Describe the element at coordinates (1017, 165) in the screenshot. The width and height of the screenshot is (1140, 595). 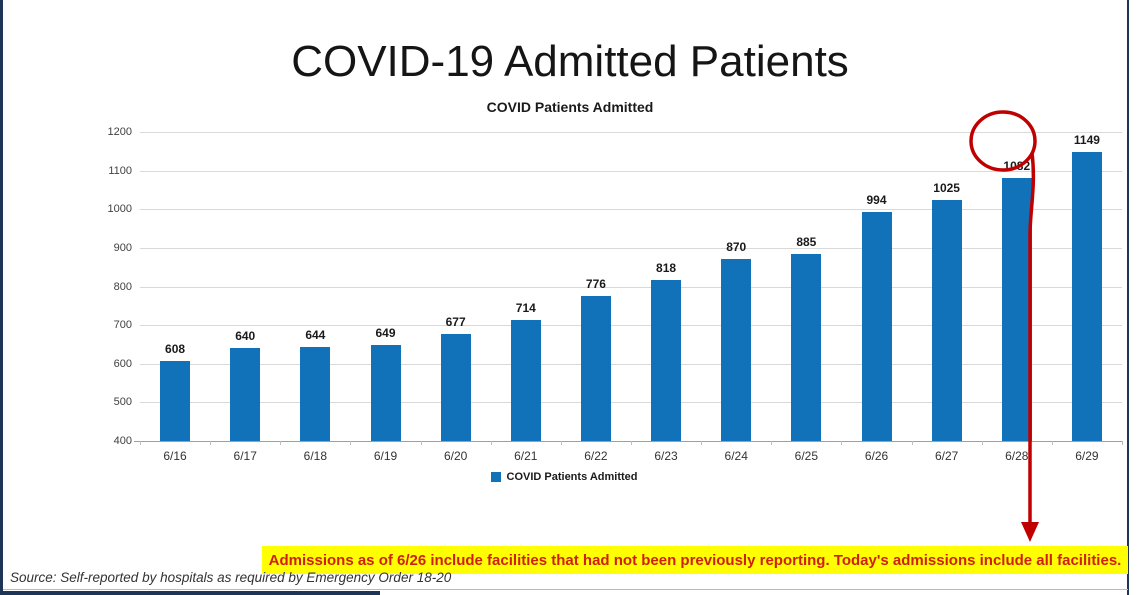
I see `bar-value-label: 1082` at that location.